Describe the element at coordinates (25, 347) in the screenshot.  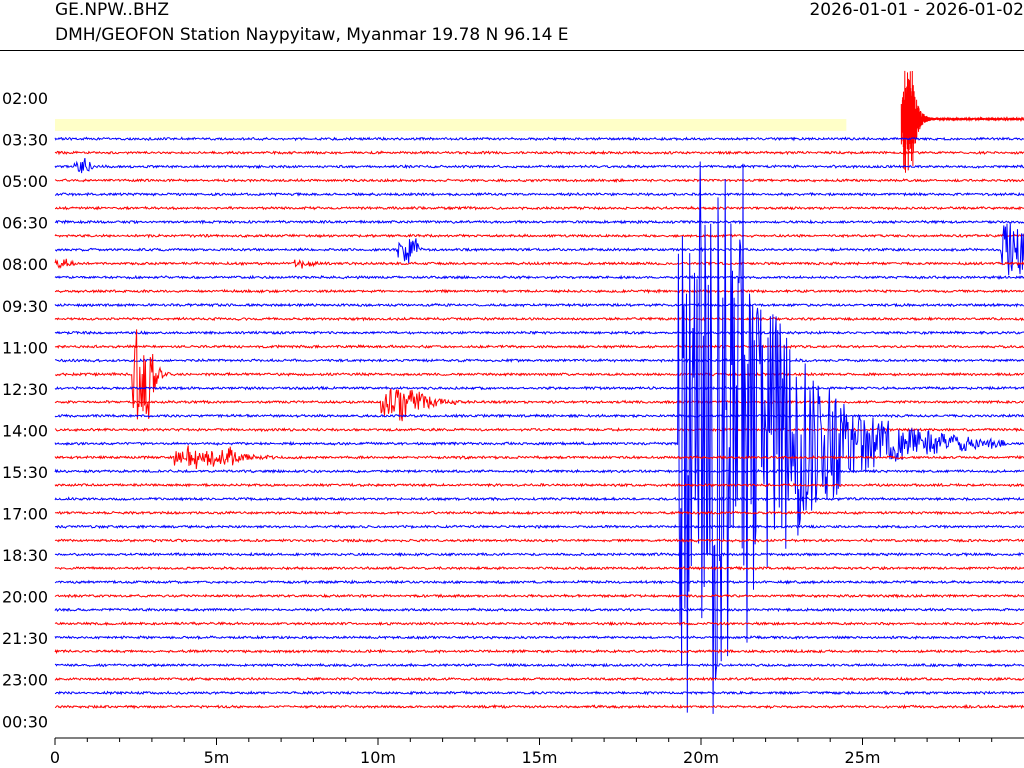
I see `y-tick-label: 11:00` at that location.